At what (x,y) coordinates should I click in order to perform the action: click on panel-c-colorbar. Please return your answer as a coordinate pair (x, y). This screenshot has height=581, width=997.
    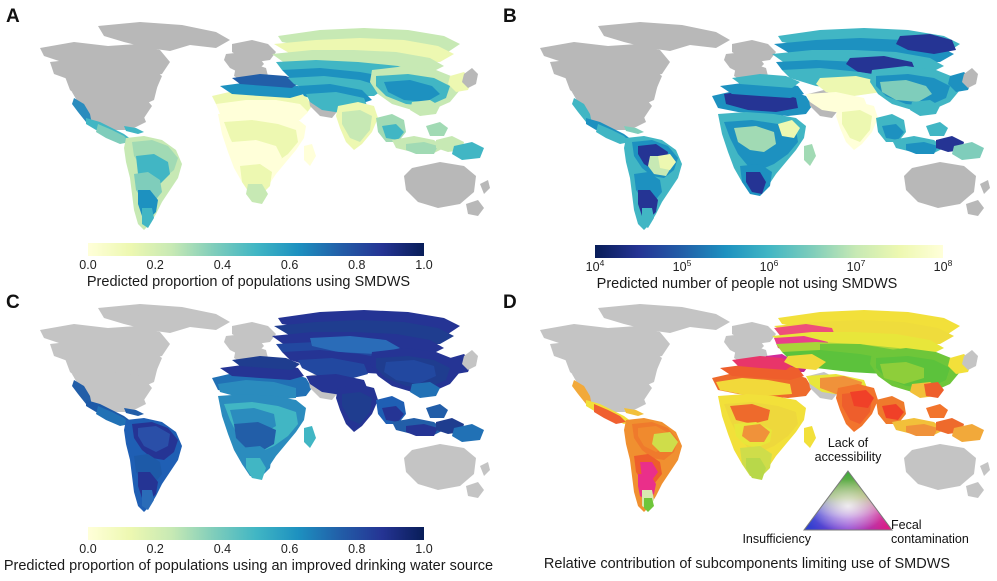
    Looking at the image, I should click on (256, 533).